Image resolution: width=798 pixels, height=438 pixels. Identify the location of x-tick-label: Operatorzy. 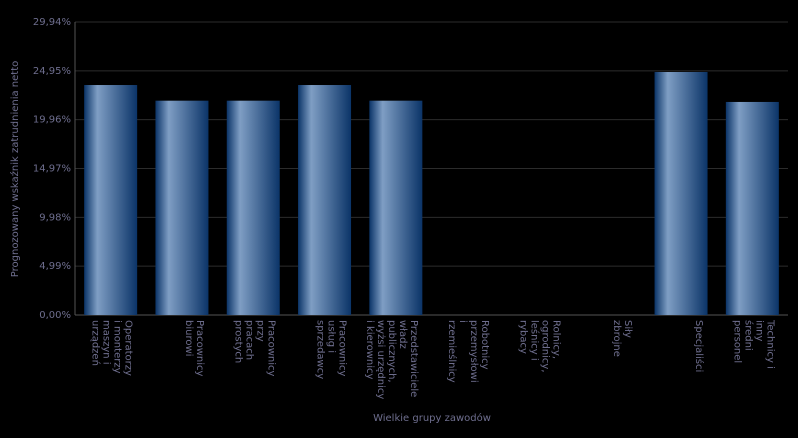
(128, 348).